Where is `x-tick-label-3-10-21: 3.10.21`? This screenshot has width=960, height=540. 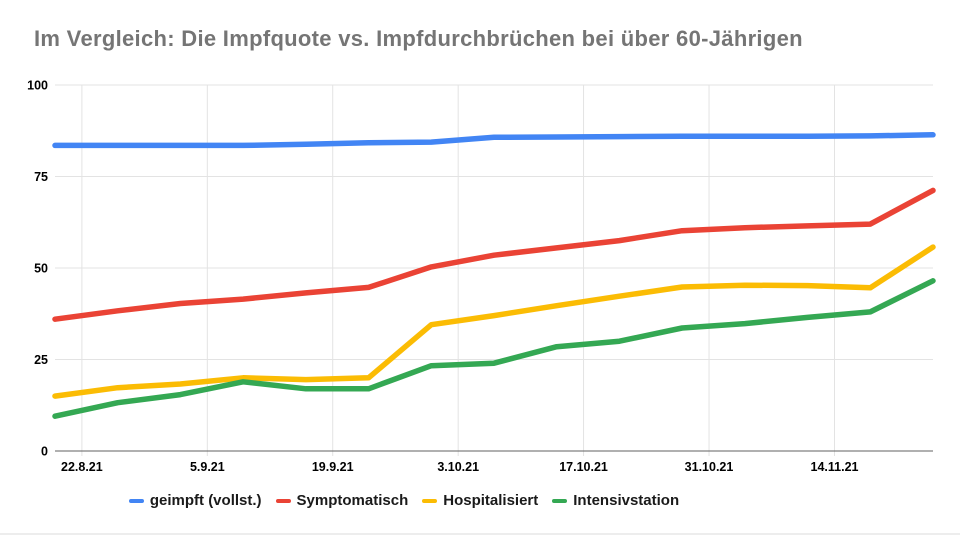
x-tick-label-3-10-21: 3.10.21 is located at coordinates (458, 467).